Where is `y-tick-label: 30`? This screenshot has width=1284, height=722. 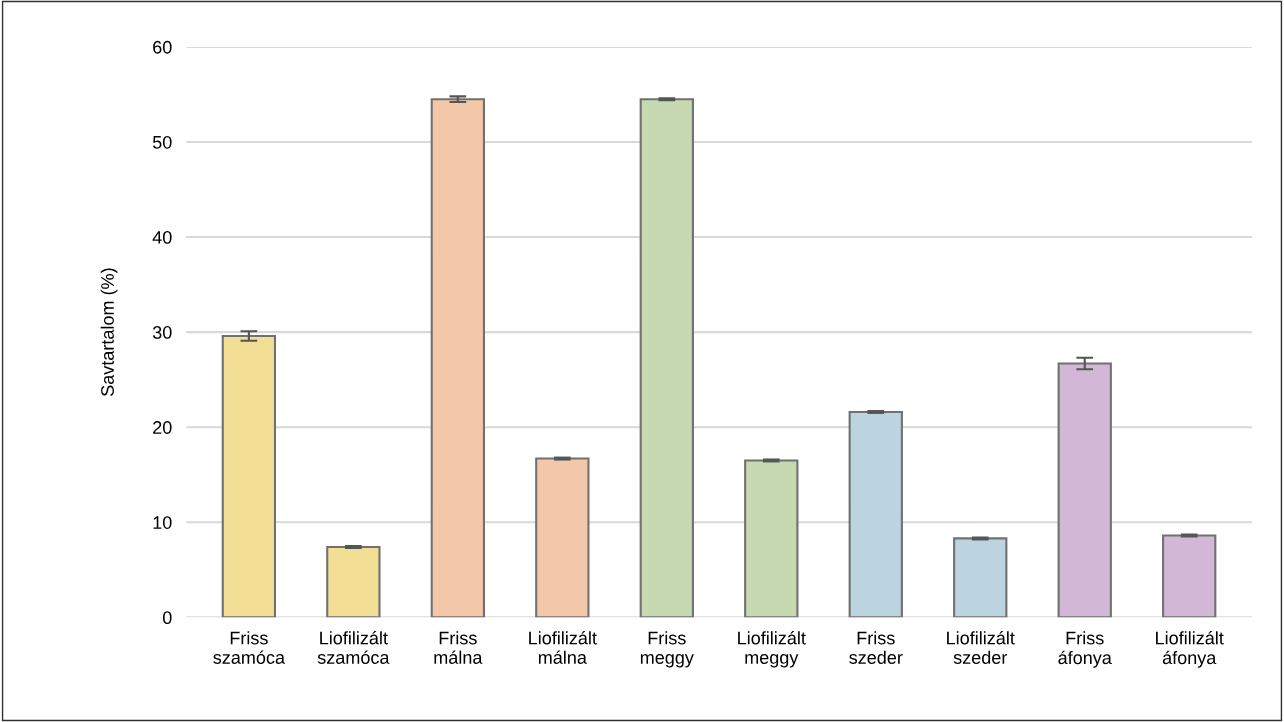 y-tick-label: 30 is located at coordinates (162, 332).